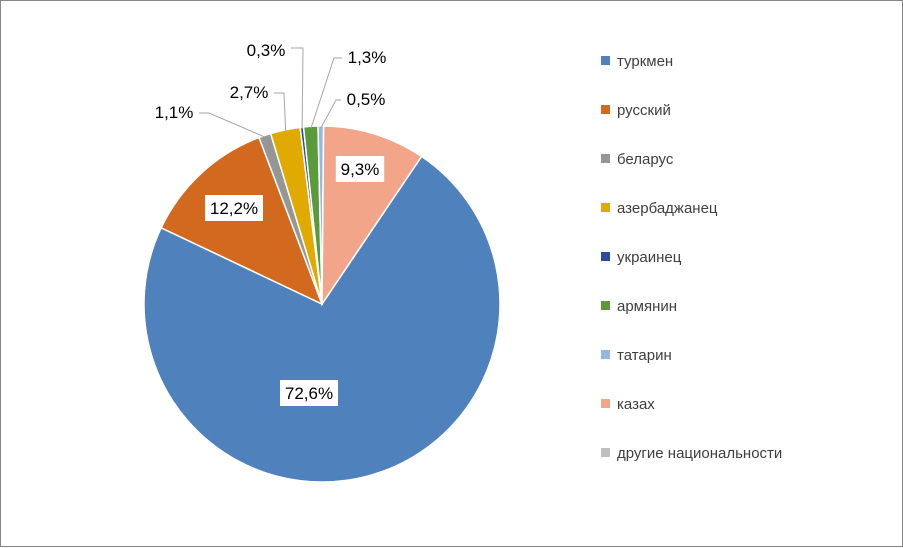  Describe the element at coordinates (636, 404) in the screenshot. I see `legend-label-7: казах` at that location.